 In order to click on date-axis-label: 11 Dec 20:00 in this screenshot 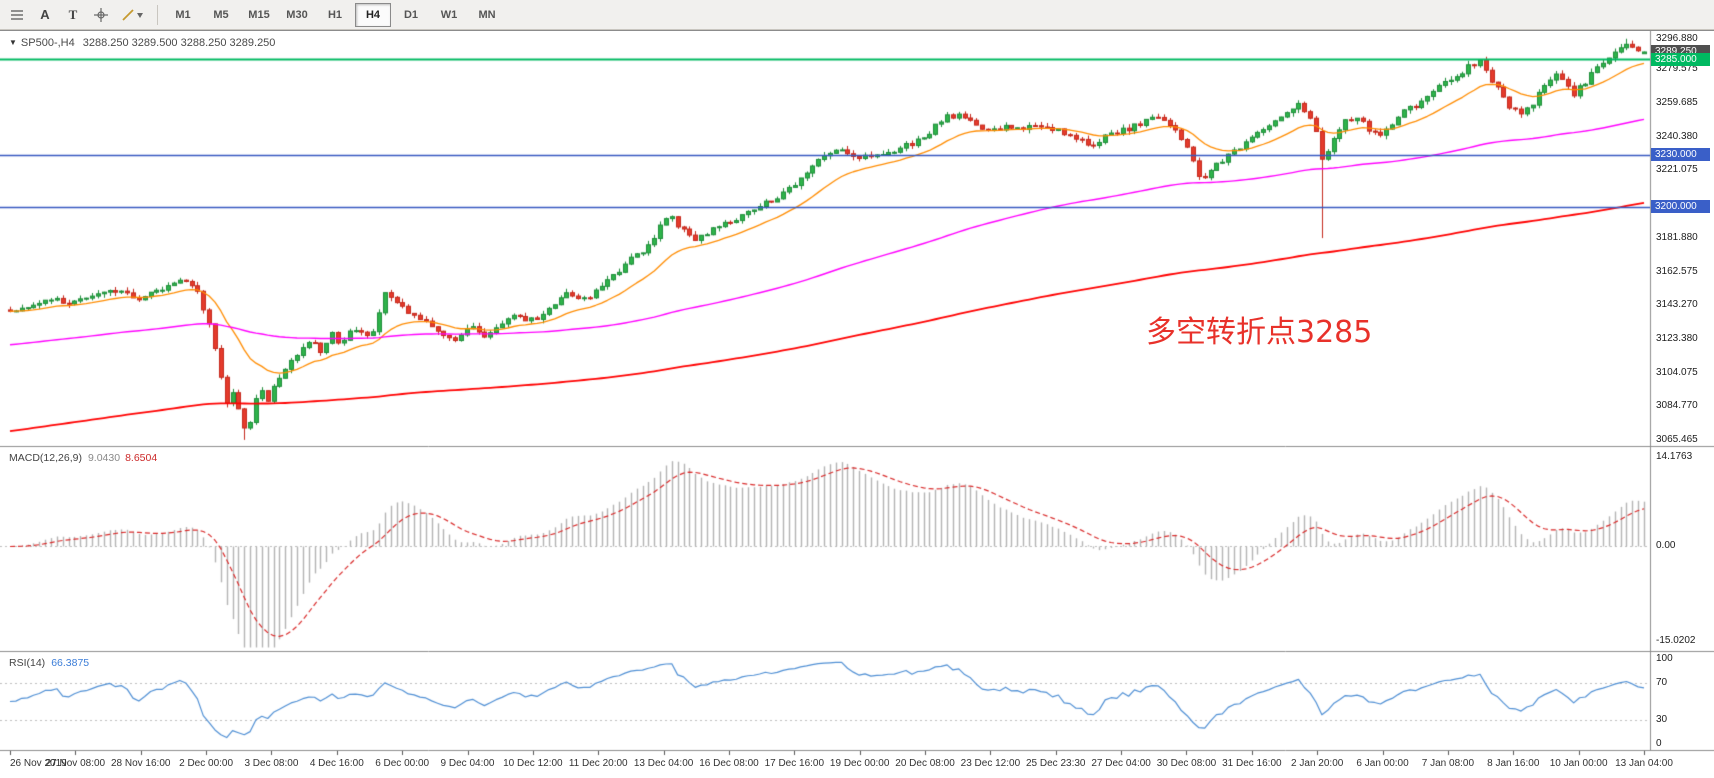, I will do `click(598, 763)`.